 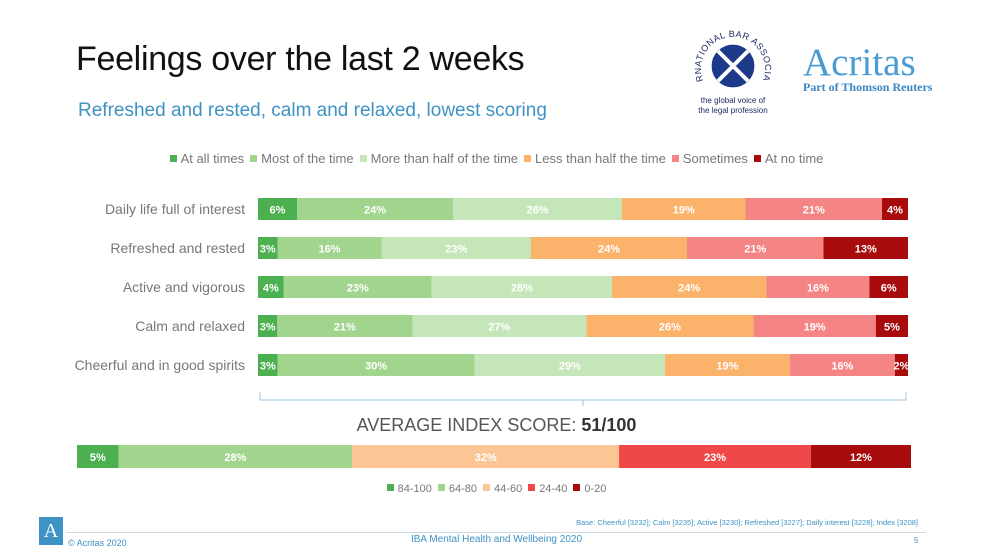 I want to click on frequency-legend-sometimes: Sometimes, so click(x=709, y=158).